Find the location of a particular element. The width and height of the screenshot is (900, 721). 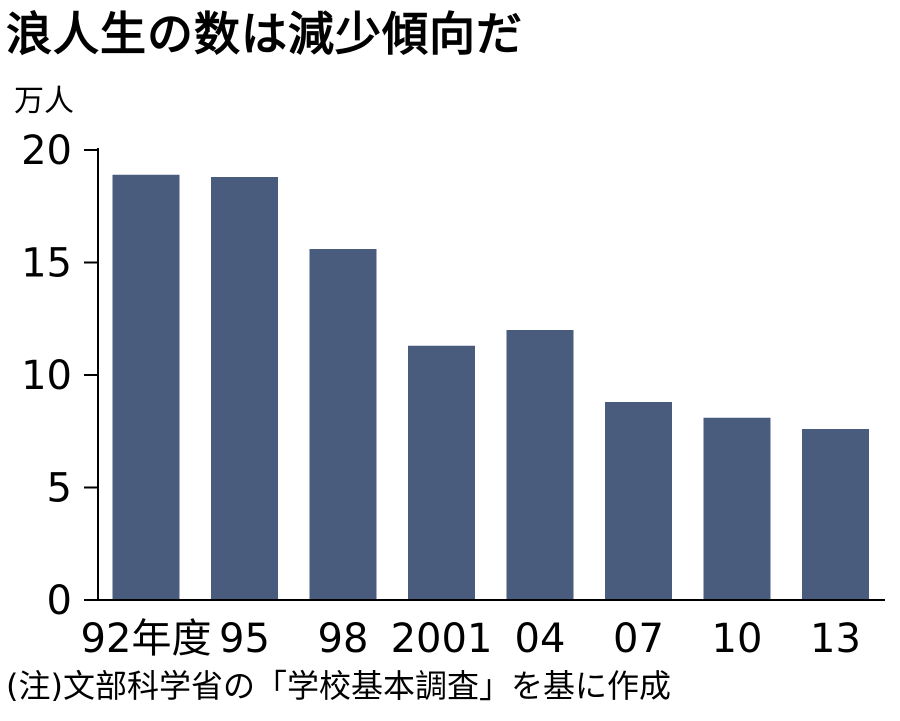

x-tick-label: 95 is located at coordinates (244, 639).